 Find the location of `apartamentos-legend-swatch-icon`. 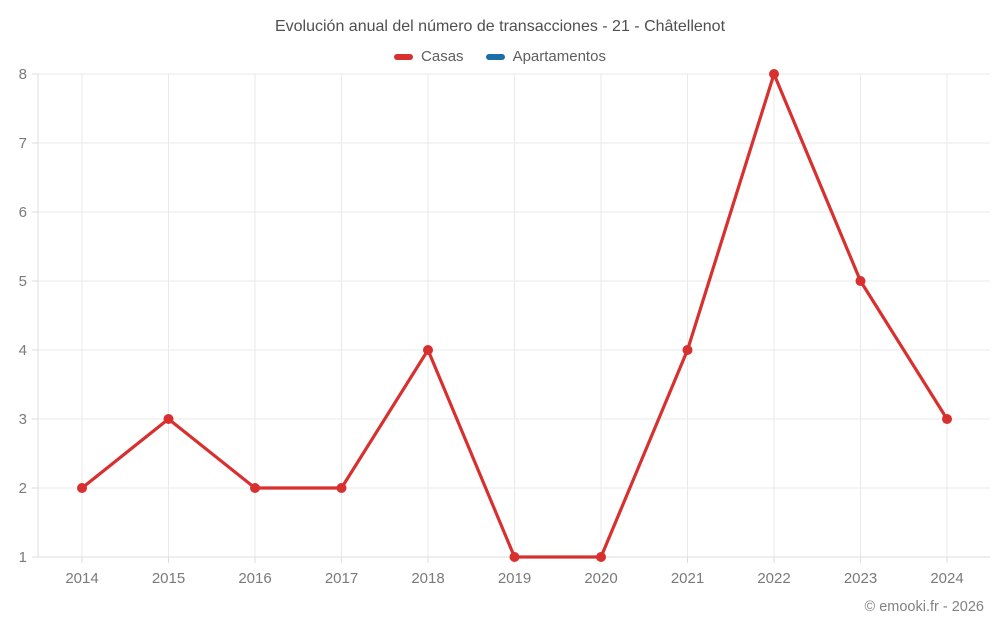

apartamentos-legend-swatch-icon is located at coordinates (495, 56).